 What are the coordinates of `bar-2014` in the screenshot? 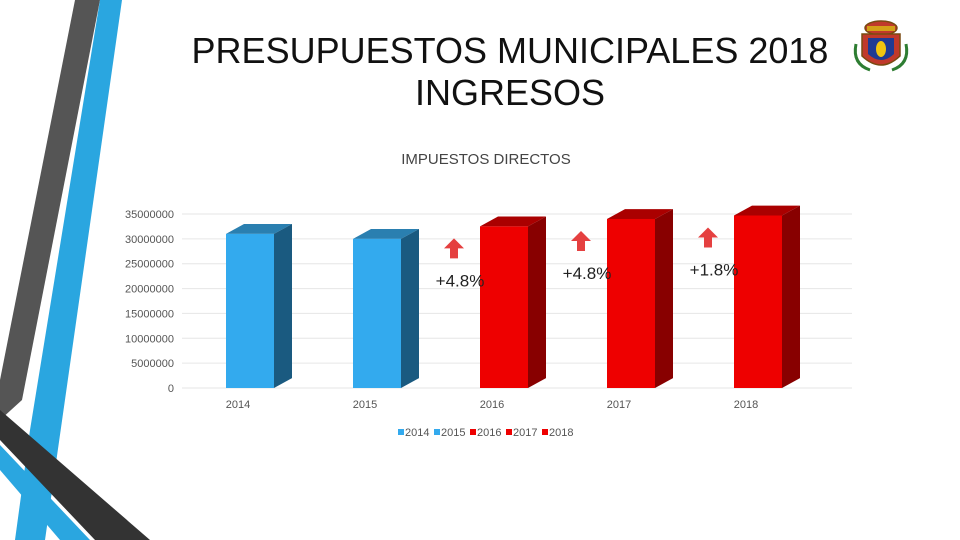 It's located at (259, 305).